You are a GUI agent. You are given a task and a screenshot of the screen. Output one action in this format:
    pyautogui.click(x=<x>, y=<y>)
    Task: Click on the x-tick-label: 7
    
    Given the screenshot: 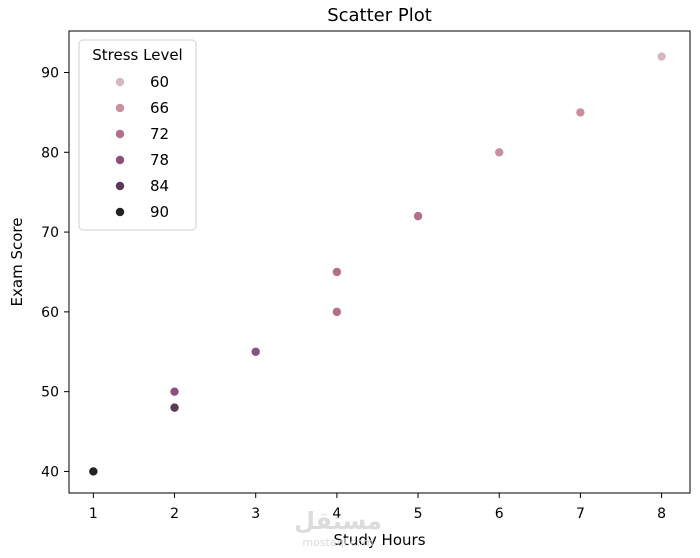 What is the action you would take?
    pyautogui.click(x=580, y=514)
    